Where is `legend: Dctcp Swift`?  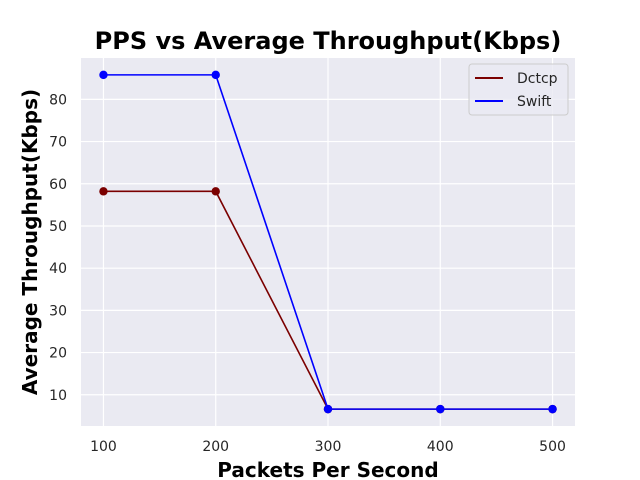 legend: Dctcp Swift is located at coordinates (518, 89).